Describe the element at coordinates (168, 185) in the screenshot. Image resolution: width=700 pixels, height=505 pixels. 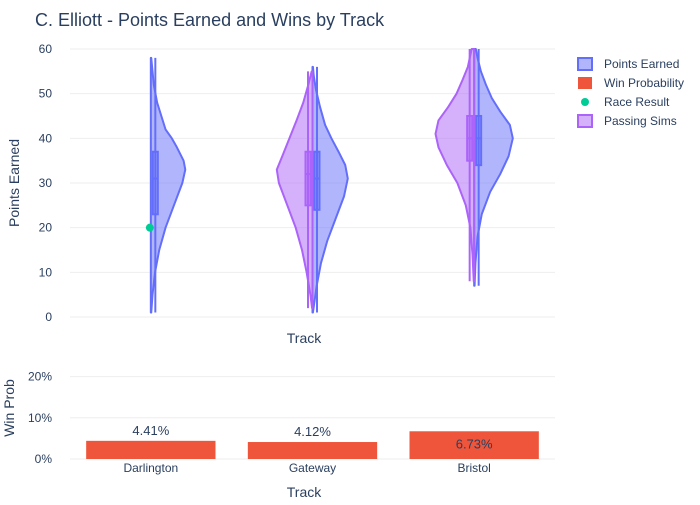
I see `violin-points-earned-darlington` at that location.